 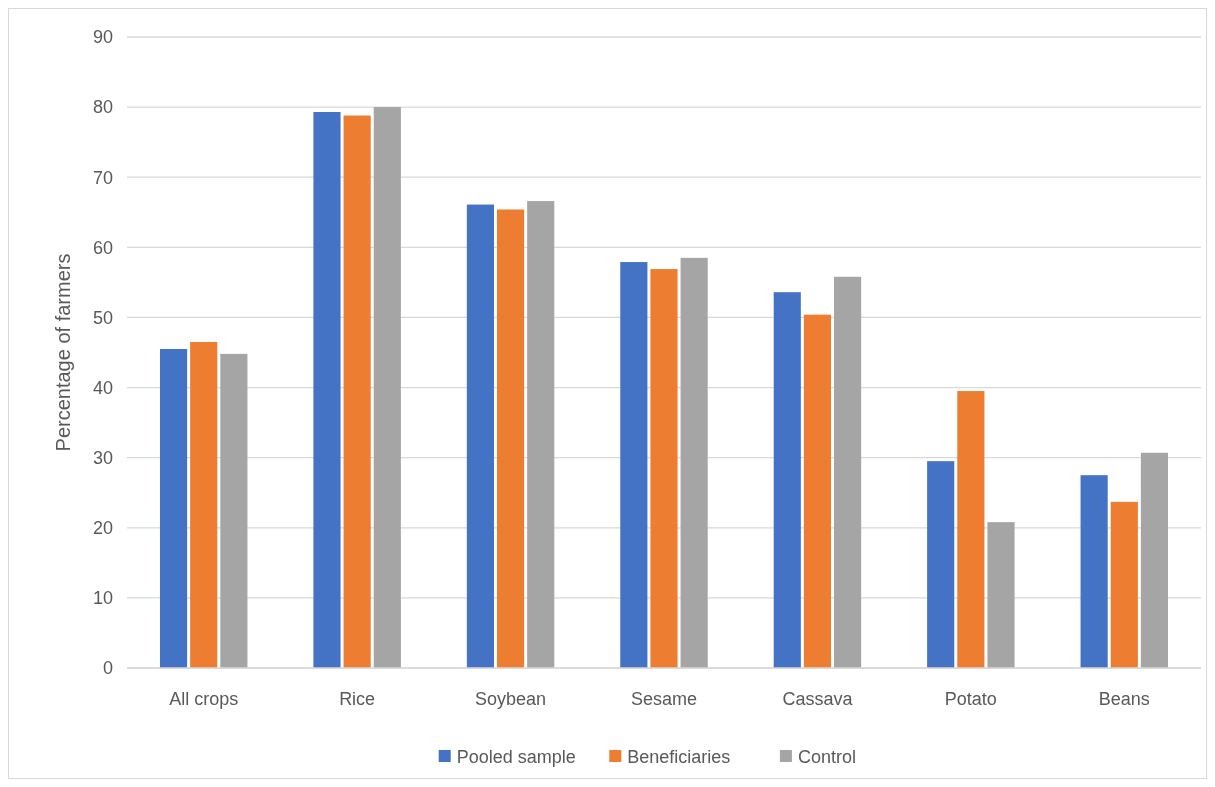 What do you see at coordinates (516, 757) in the screenshot?
I see `legend-label: Pooled sample` at bounding box center [516, 757].